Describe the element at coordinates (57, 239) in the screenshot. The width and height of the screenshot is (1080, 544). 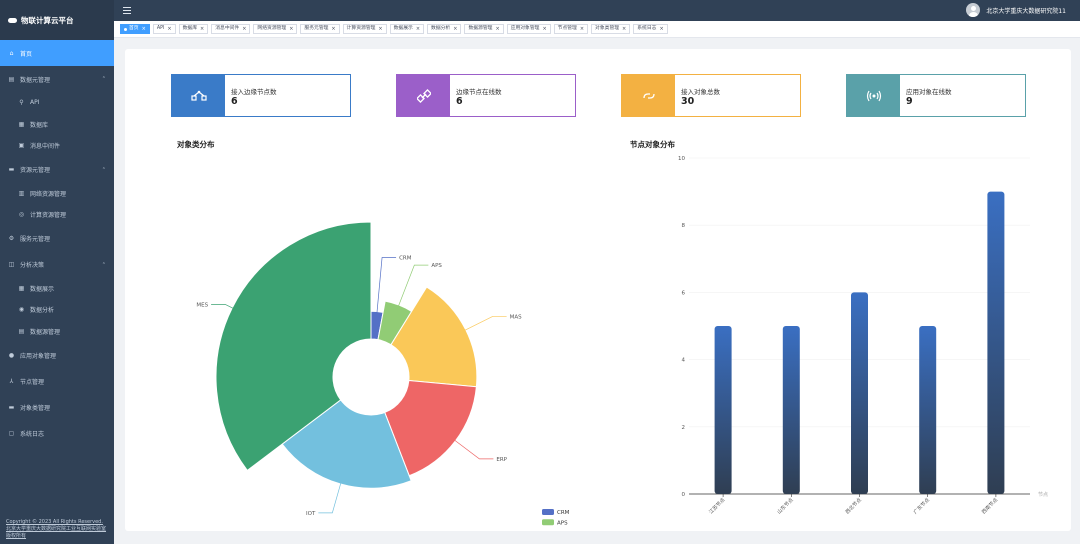
I see `sidebar-item-8: ⚙ 服务元管理` at that location.